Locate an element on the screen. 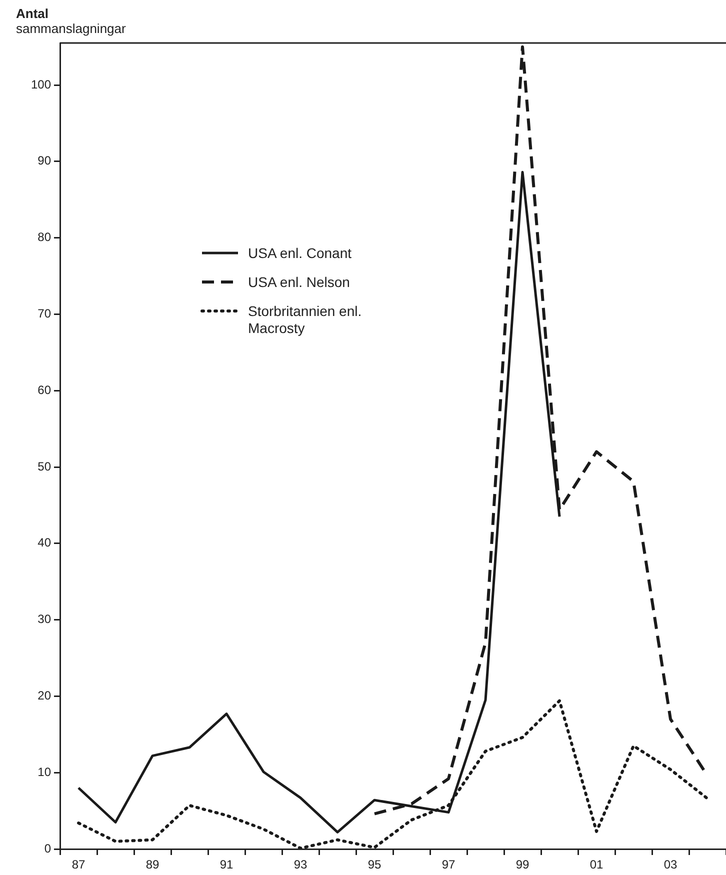  x-tick-label: 93 is located at coordinates (301, 865).